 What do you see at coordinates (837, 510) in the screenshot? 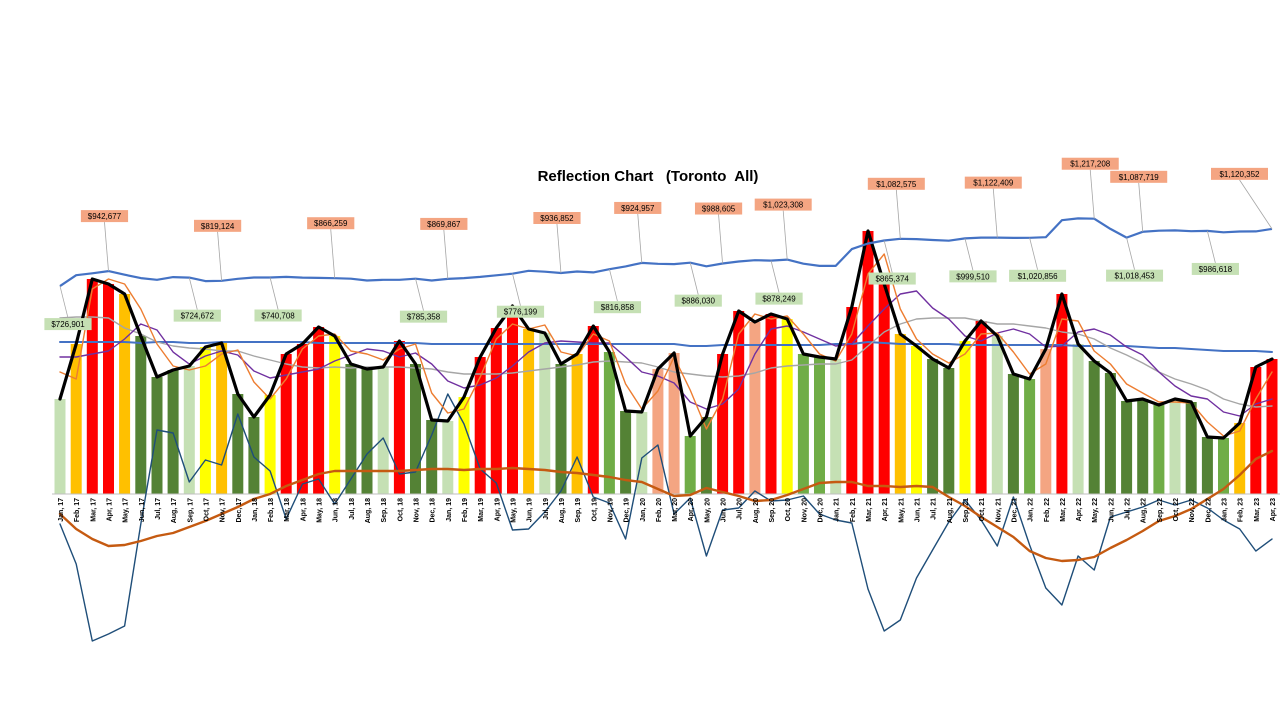
I see `x-tick-label-48: Jan, 21` at bounding box center [837, 510].